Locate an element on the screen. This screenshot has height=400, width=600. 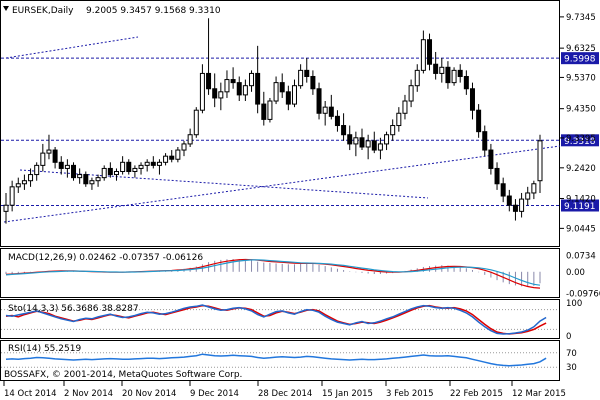
x-tick-label: 28 Dec 2014 is located at coordinates (285, 394).